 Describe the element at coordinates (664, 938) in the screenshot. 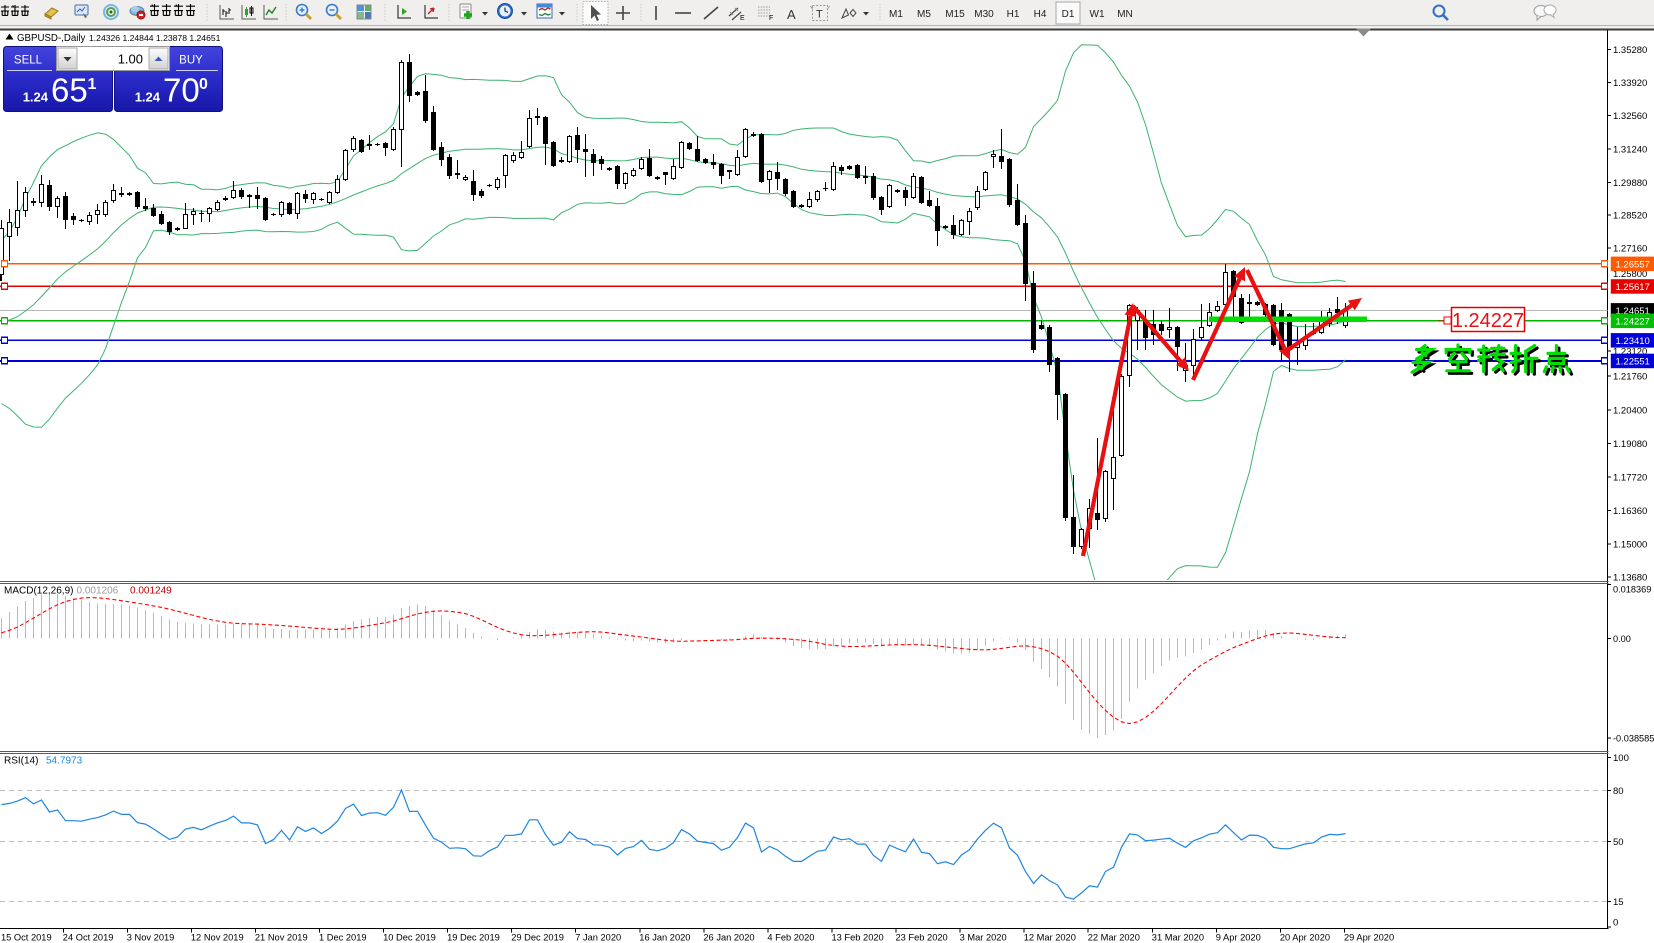

I see `svg-text: 16 Jan 2020` at that location.